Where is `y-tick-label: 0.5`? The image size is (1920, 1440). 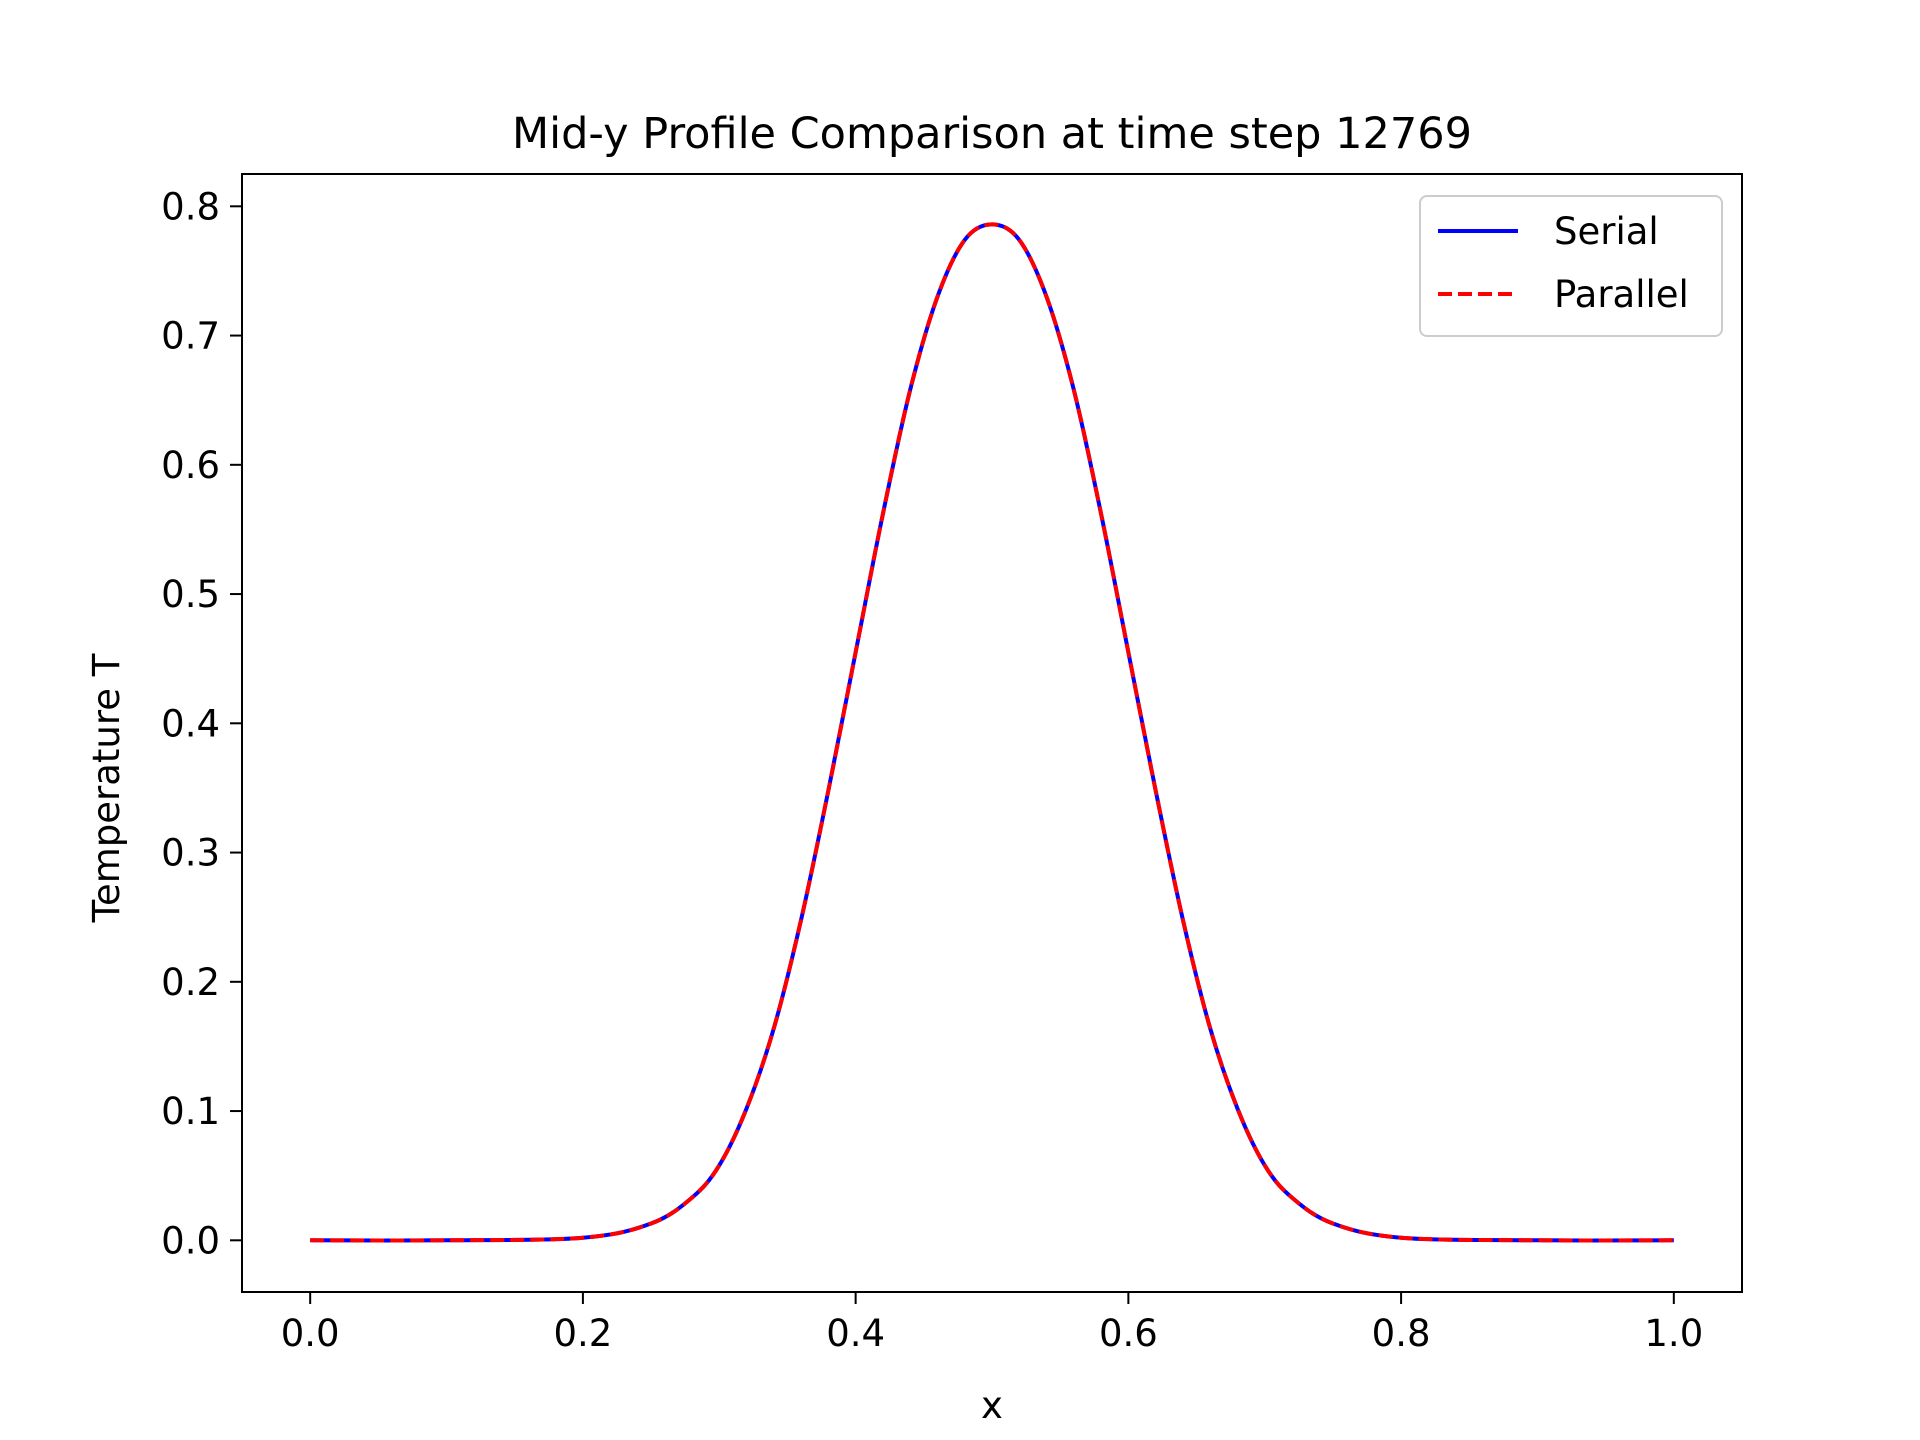 y-tick-label: 0.5 is located at coordinates (190, 594).